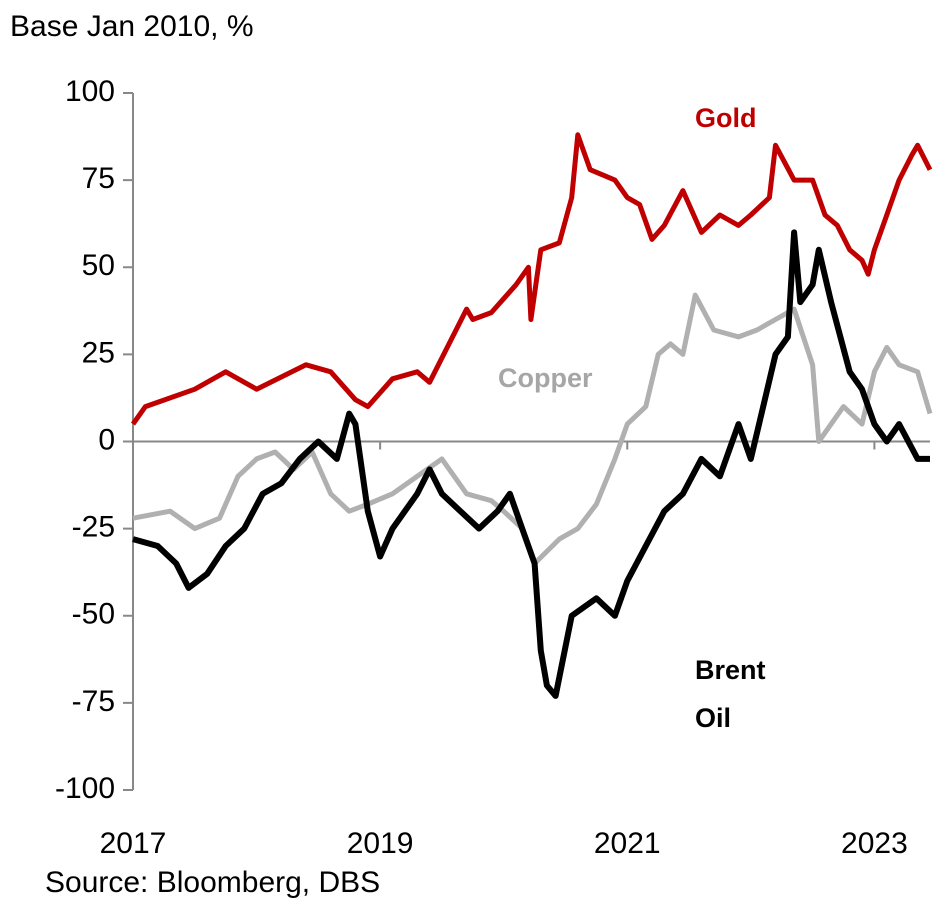 The width and height of the screenshot is (936, 905). Describe the element at coordinates (380, 843) in the screenshot. I see `x-tick-label: 2019` at that location.